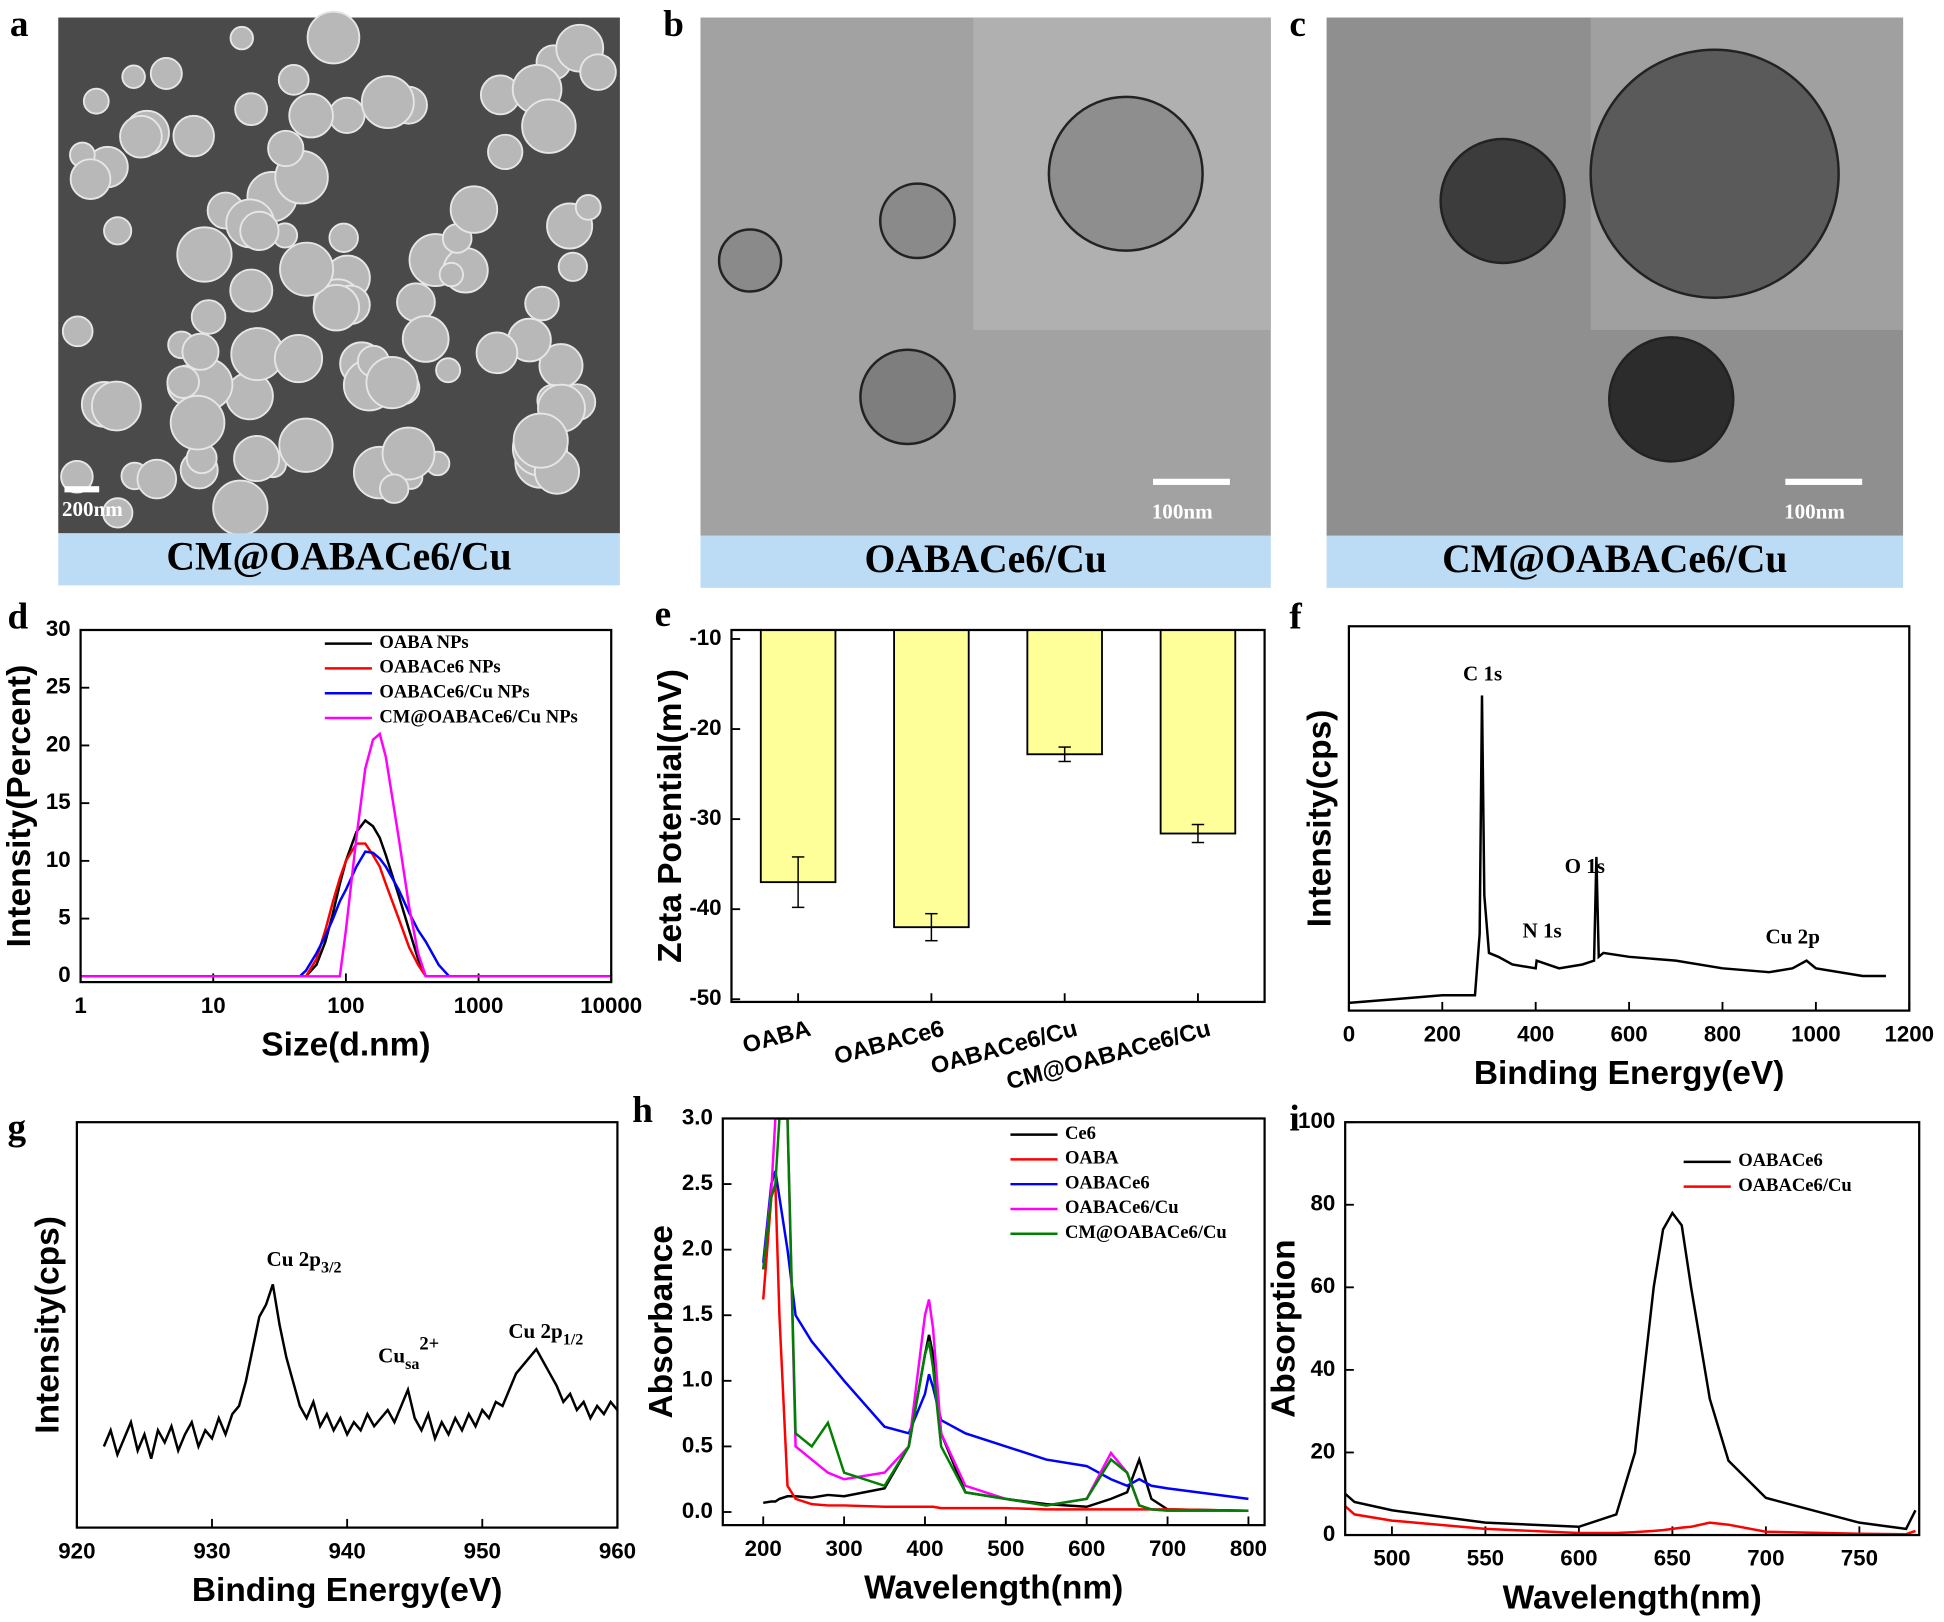  Describe the element at coordinates (985, 559) in the screenshot. I see `caption: OABACe6/Cu` at that location.